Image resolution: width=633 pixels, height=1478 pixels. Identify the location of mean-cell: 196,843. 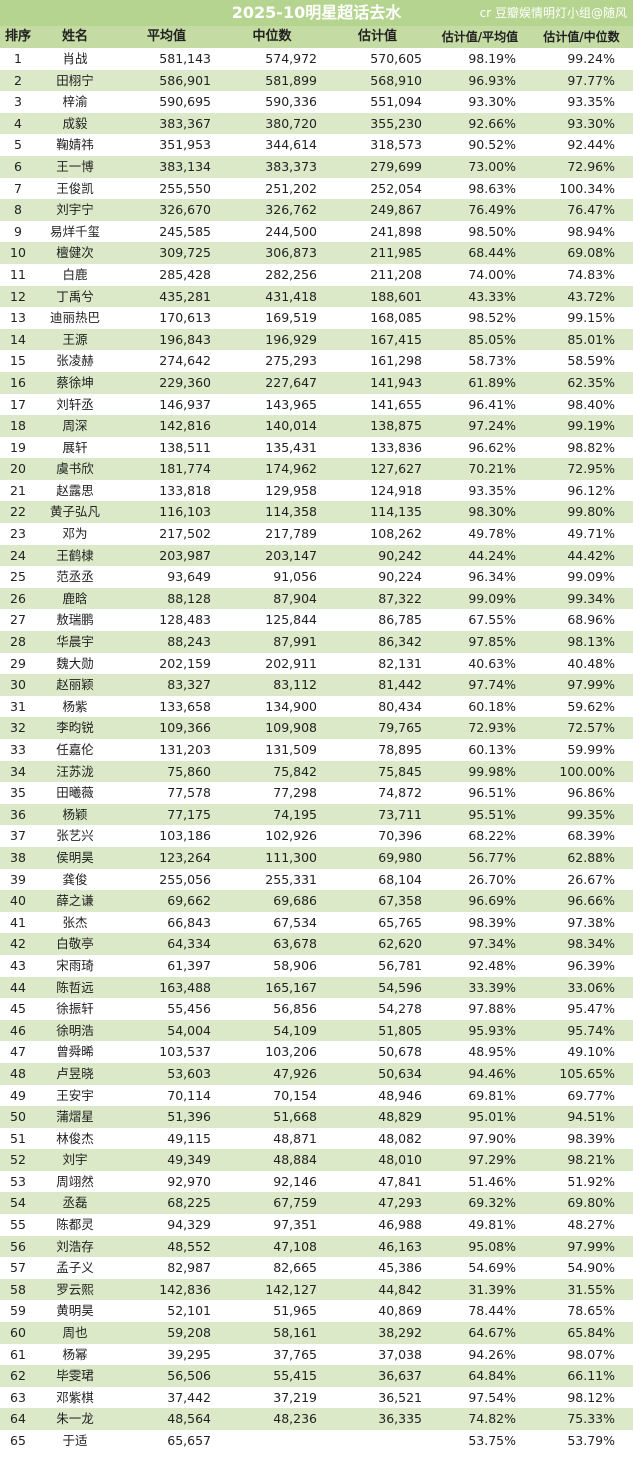
(185, 339).